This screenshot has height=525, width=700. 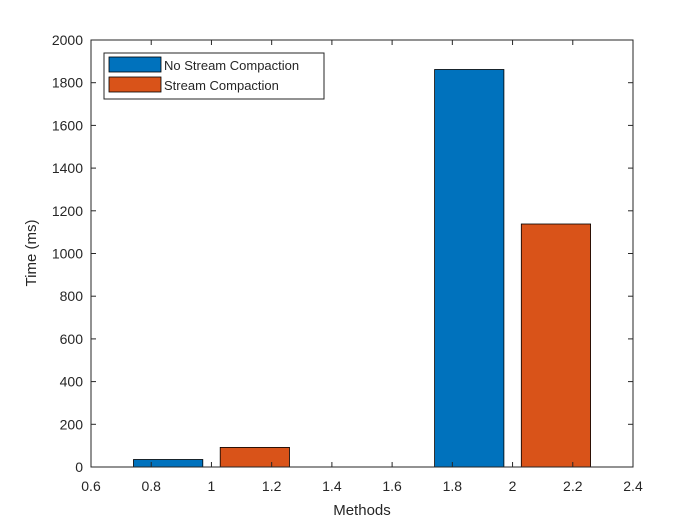 I want to click on y-tick-label: 1000, so click(x=67, y=254).